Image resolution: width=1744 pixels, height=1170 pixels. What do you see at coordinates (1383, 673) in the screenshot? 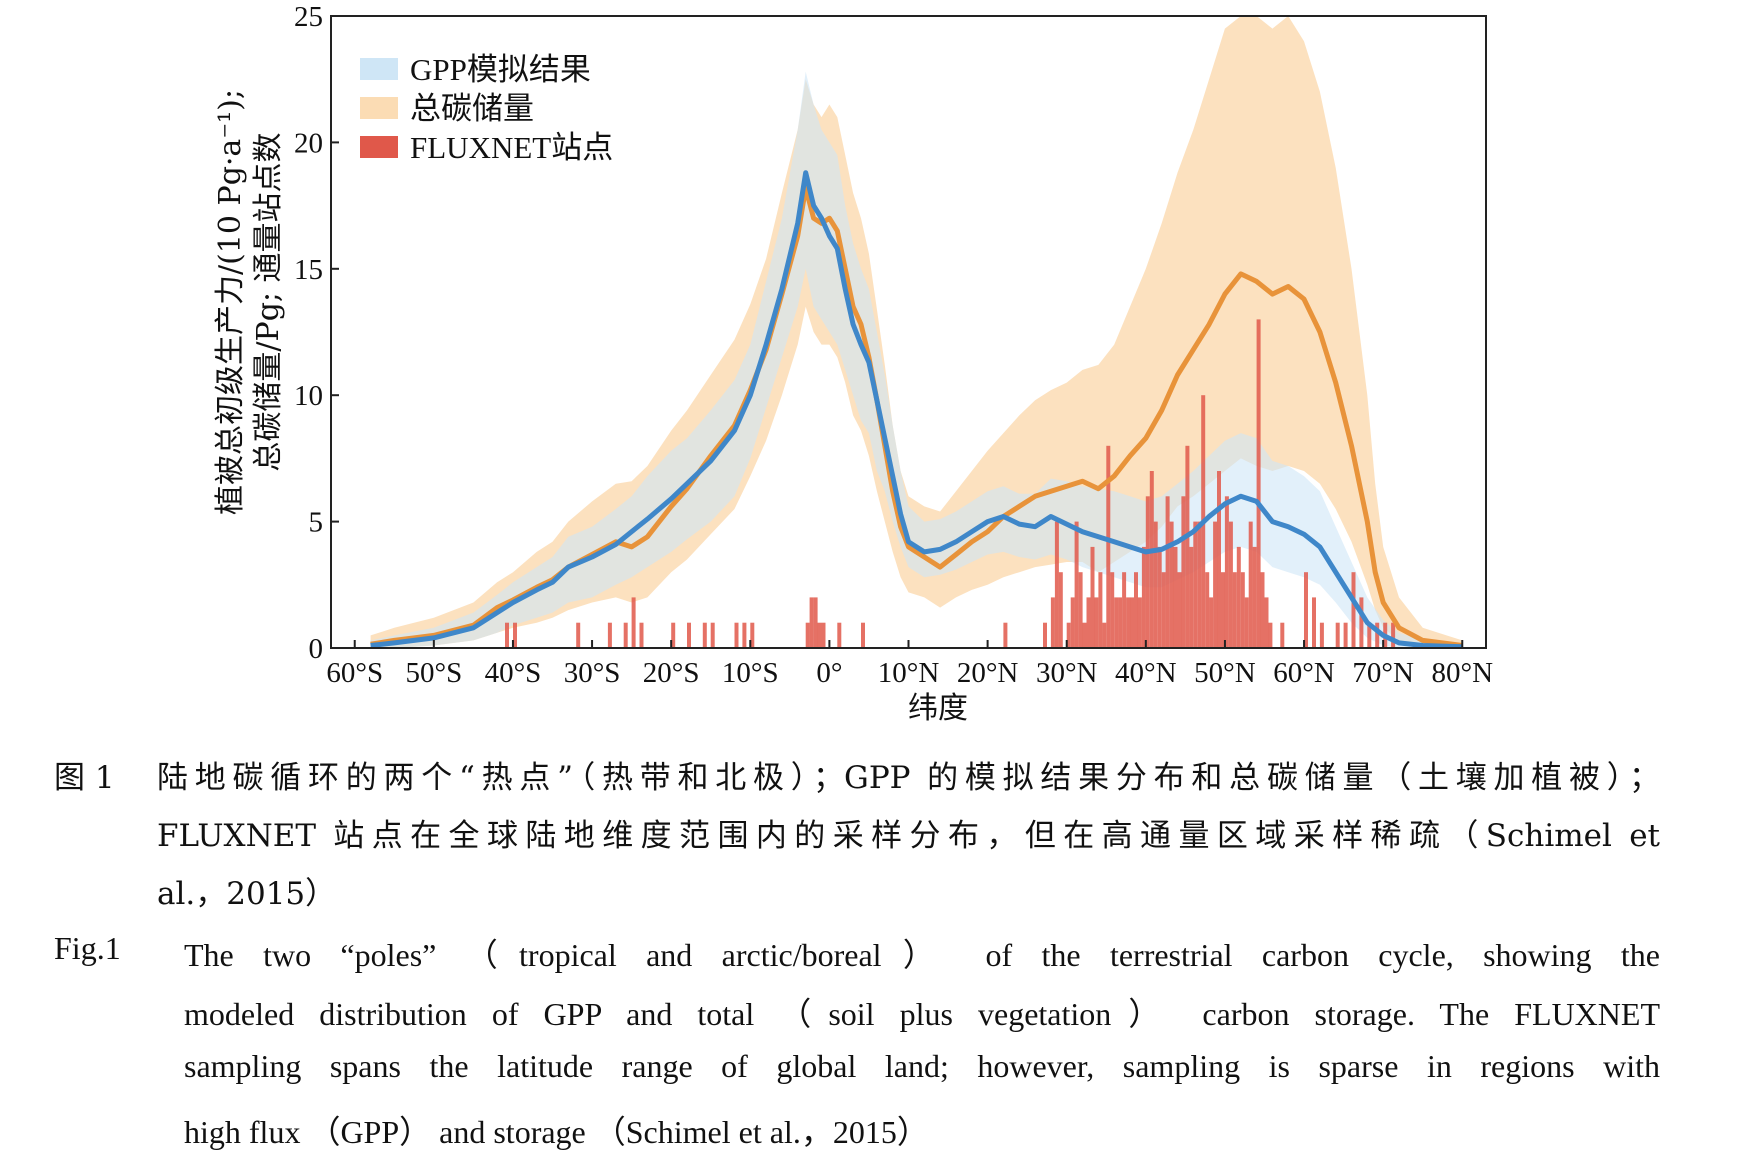
I see `x-tick-label-13: 70°N` at bounding box center [1383, 673].